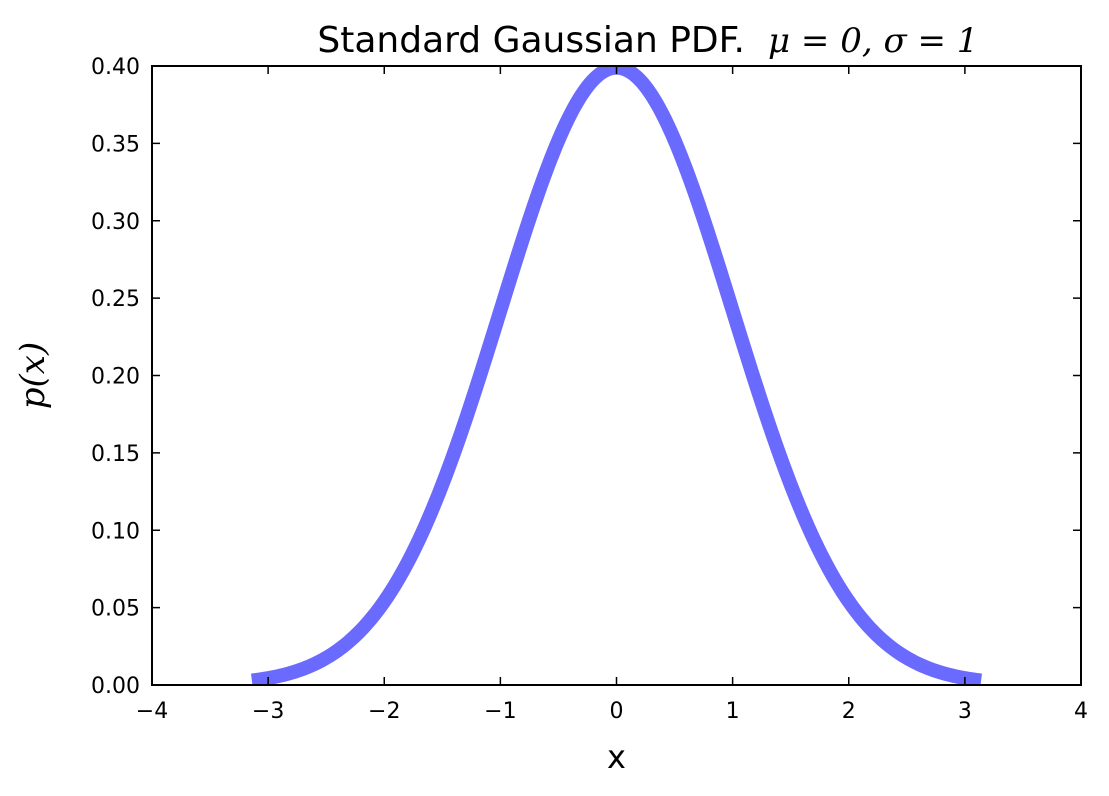  Describe the element at coordinates (500, 711) in the screenshot. I see `x-tick-label: −1` at that location.